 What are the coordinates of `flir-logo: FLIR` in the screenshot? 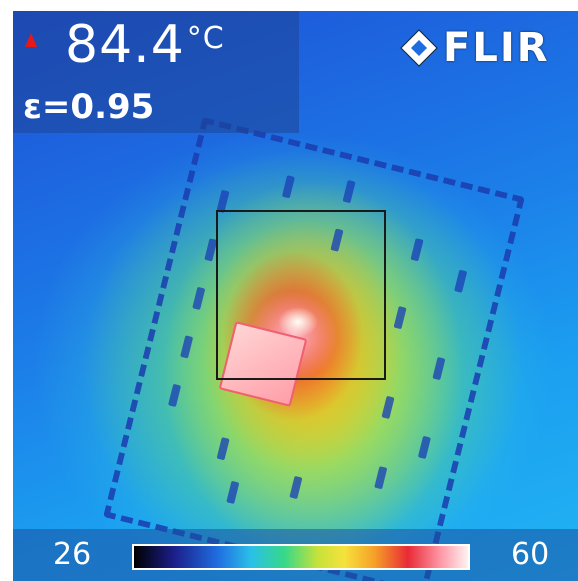 It's located at (474, 48).